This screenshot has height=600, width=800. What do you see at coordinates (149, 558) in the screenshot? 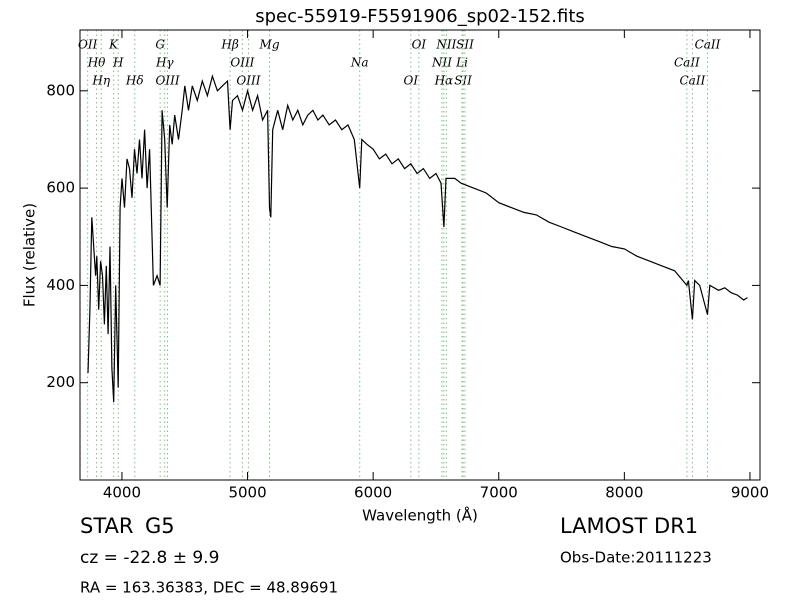
I see `redshift: cz = -22.8 ± 9.9` at bounding box center [149, 558].